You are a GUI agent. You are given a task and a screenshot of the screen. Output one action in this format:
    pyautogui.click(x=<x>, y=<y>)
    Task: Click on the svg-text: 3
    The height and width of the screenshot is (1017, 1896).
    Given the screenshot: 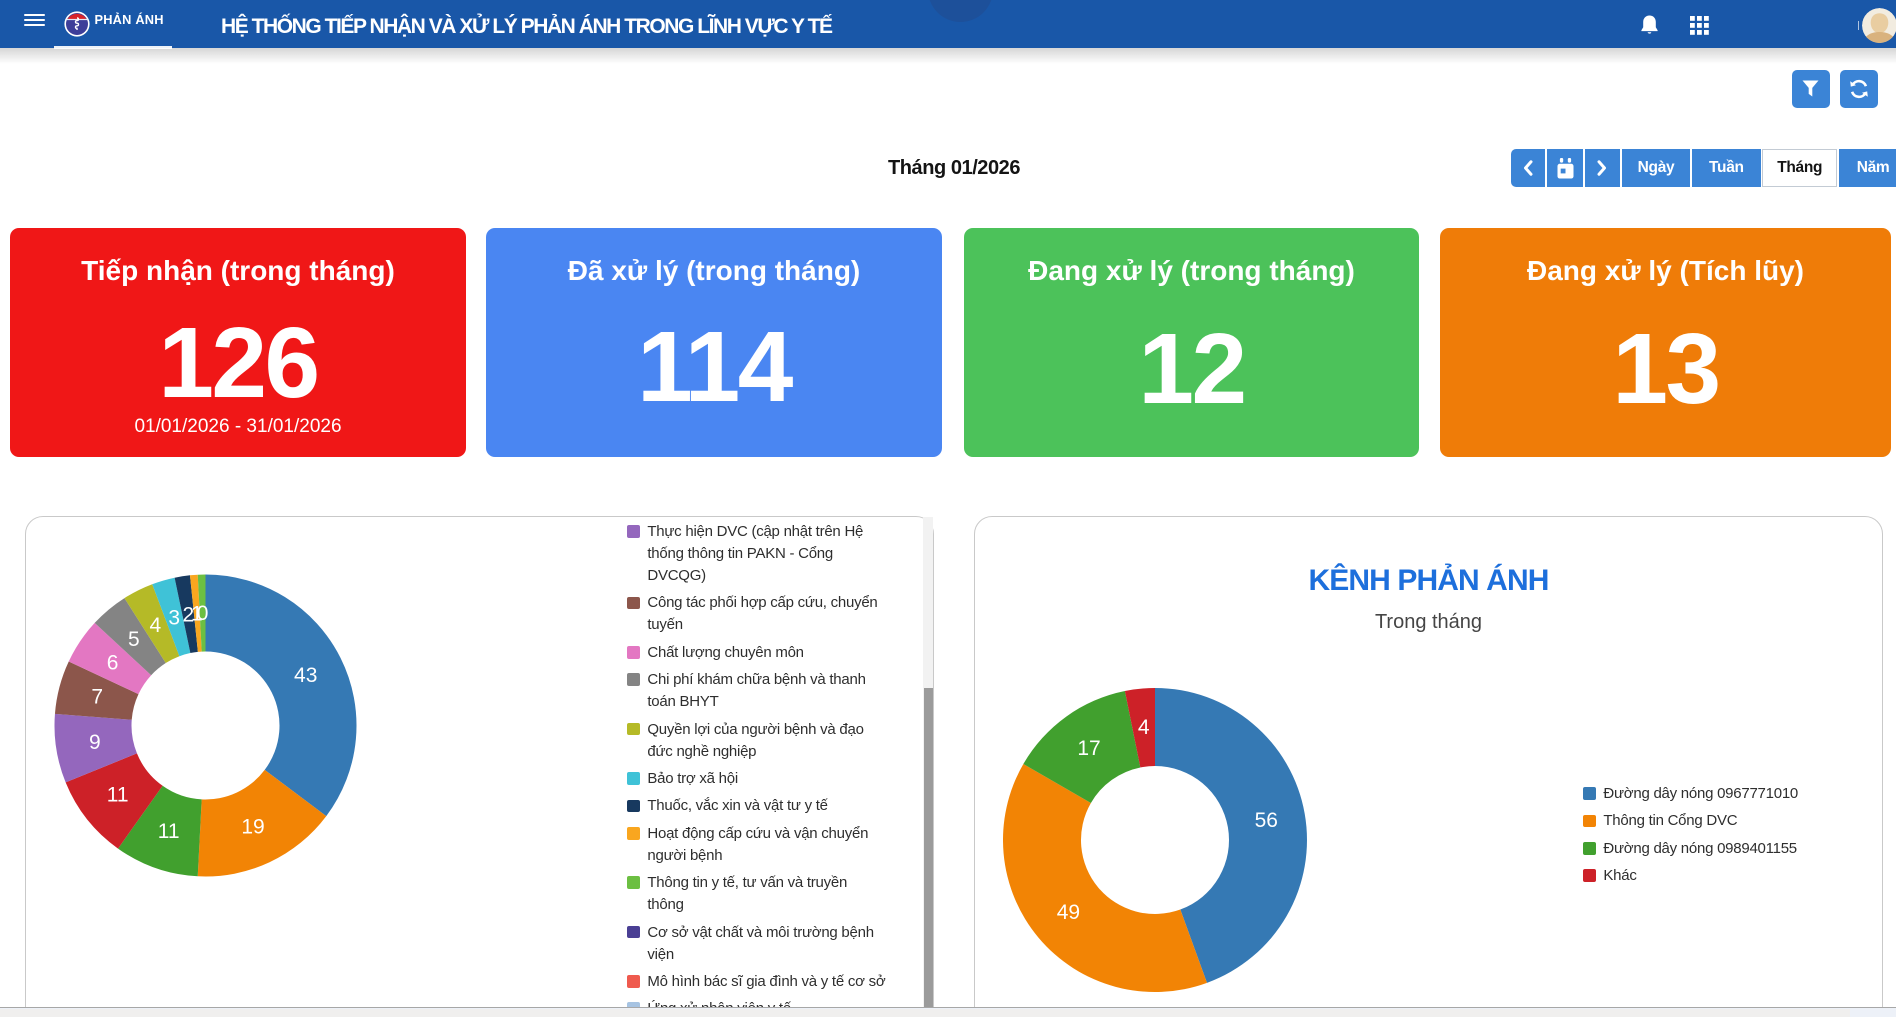 What is the action you would take?
    pyautogui.click(x=174, y=617)
    